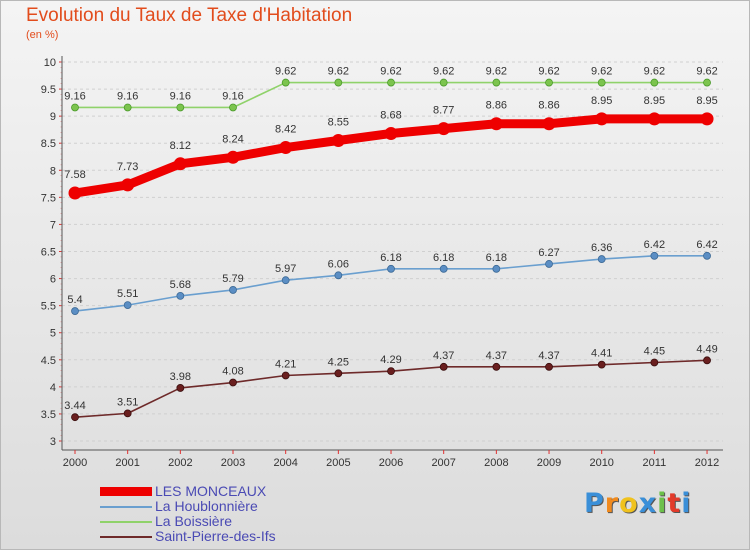 The image size is (750, 550). What do you see at coordinates (48, 198) in the screenshot?
I see `y-tick-label: 7.5` at bounding box center [48, 198].